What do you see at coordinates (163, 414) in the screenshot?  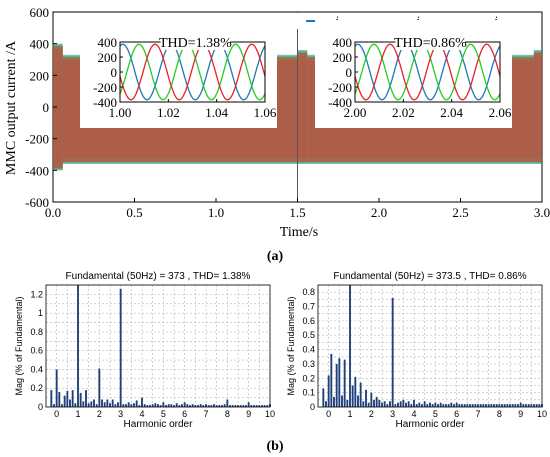 I see `bar-x-tick-label: 5` at bounding box center [163, 414].